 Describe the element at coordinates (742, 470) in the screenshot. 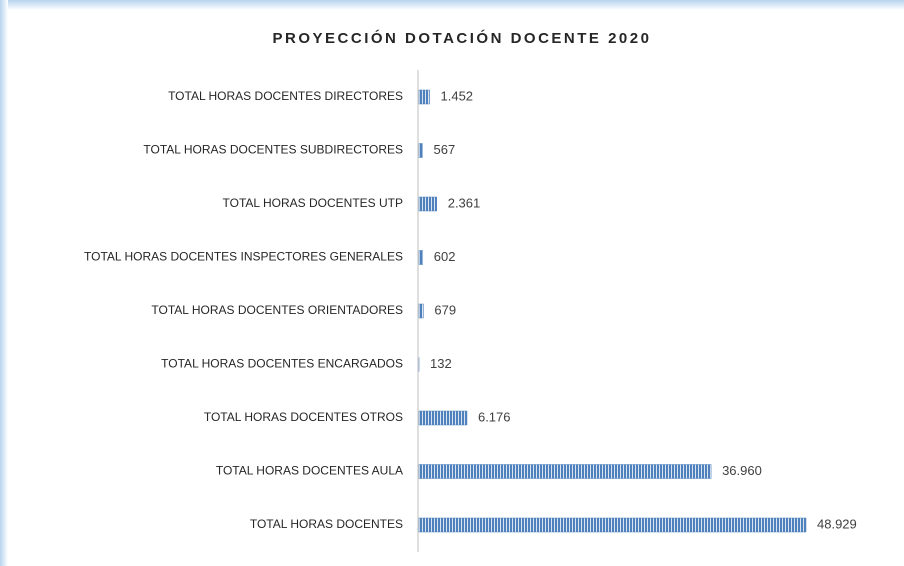

I see `value-label: 36.960` at that location.